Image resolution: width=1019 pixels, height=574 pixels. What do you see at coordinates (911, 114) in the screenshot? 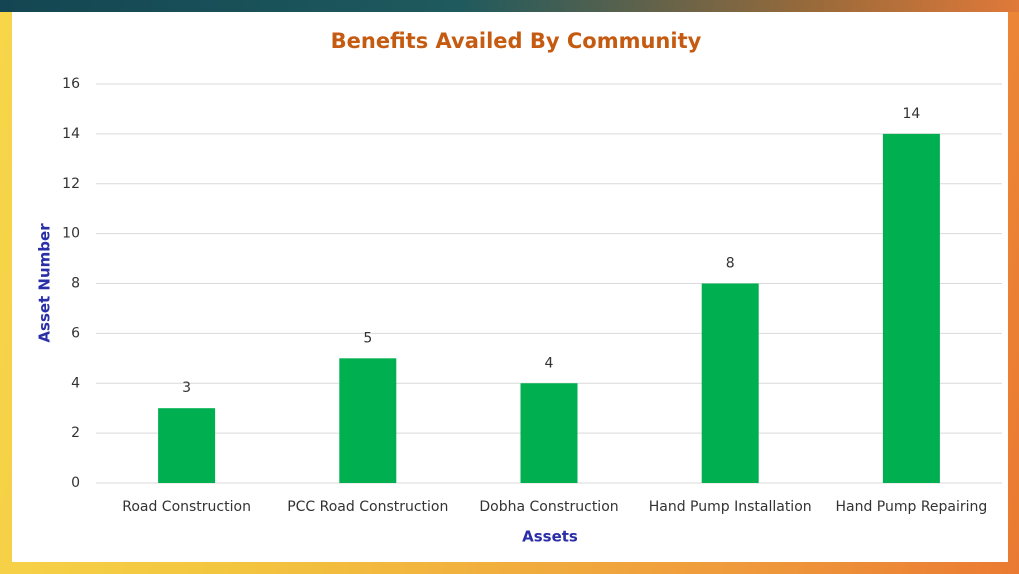
I see `data-label: 14` at bounding box center [911, 114].